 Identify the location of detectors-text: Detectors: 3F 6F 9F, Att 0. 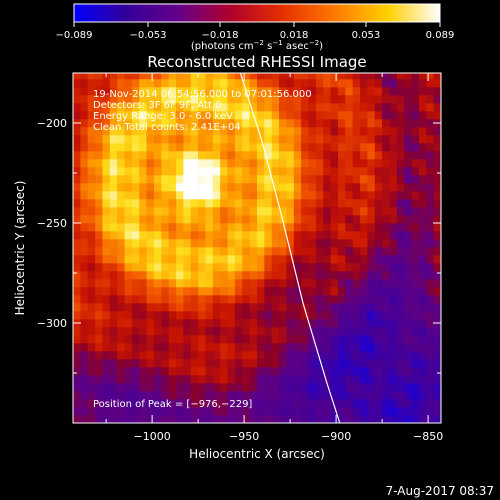
(157, 105).